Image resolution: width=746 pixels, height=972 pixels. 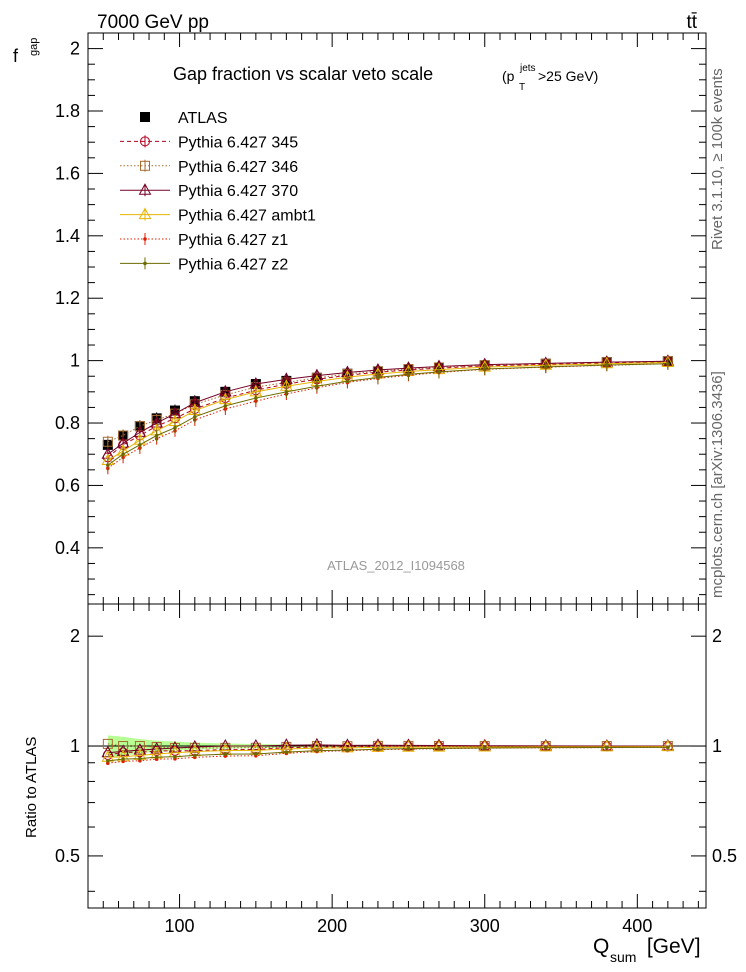 I want to click on chart-title-tail: >25 GeV), so click(x=568, y=76).